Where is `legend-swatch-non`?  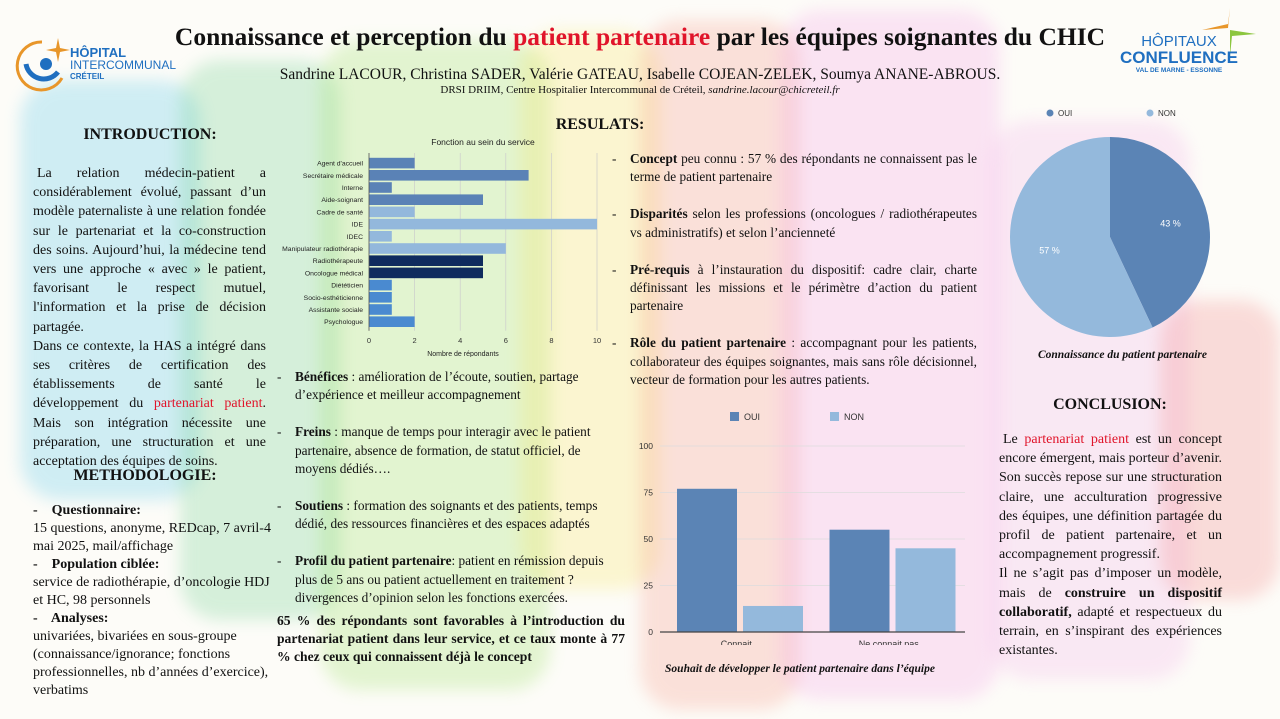 legend-swatch-non is located at coordinates (834, 416).